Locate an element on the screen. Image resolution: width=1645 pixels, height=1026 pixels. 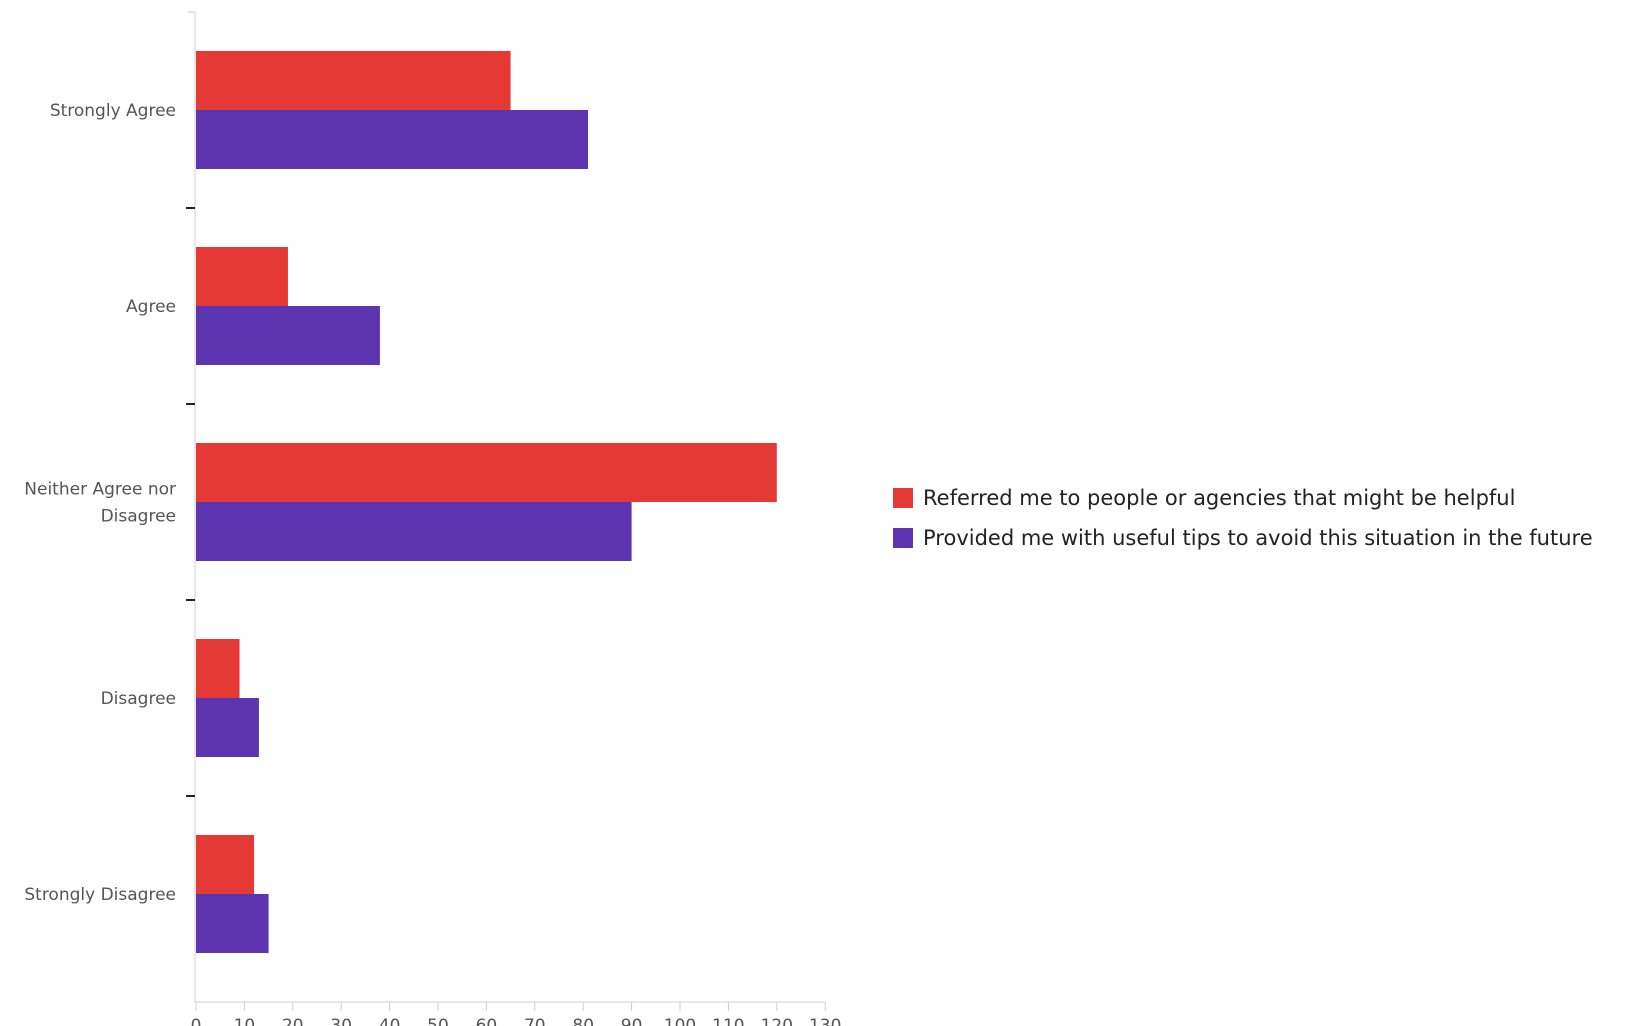
x-tick-label: 70 is located at coordinates (535, 1021).